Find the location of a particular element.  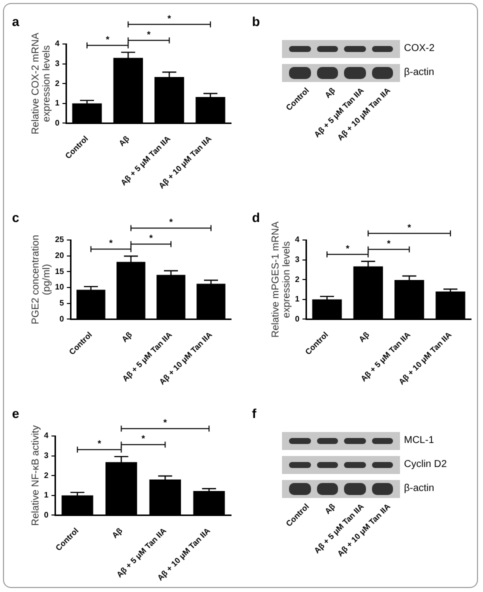

y-tick-label: 5 is located at coordinates (61, 303).